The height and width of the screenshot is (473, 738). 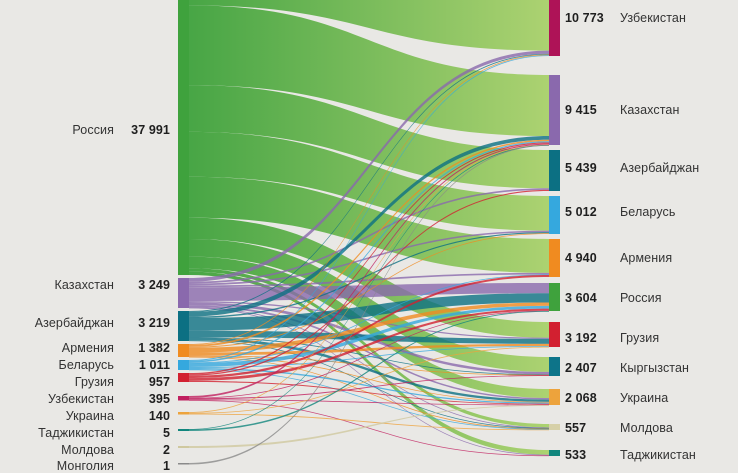 I want to click on node-value-label: 140, so click(x=159, y=416).